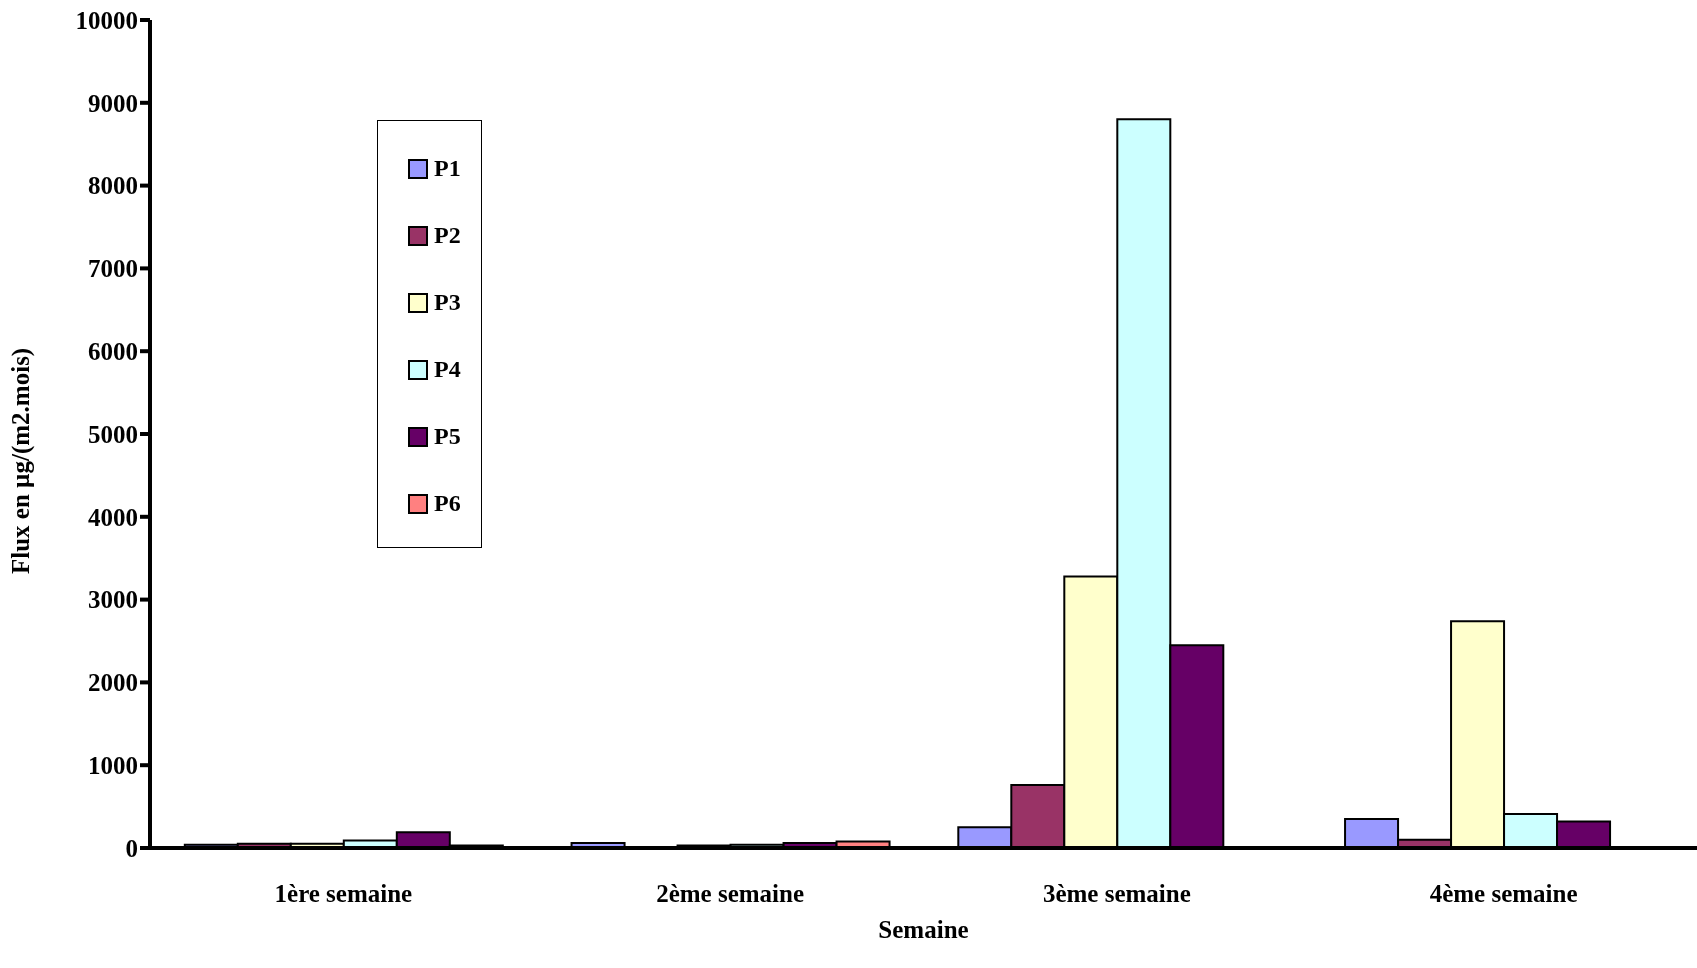 The height and width of the screenshot is (968, 1697). What do you see at coordinates (447, 235) in the screenshot?
I see `legend-label: P2` at bounding box center [447, 235].